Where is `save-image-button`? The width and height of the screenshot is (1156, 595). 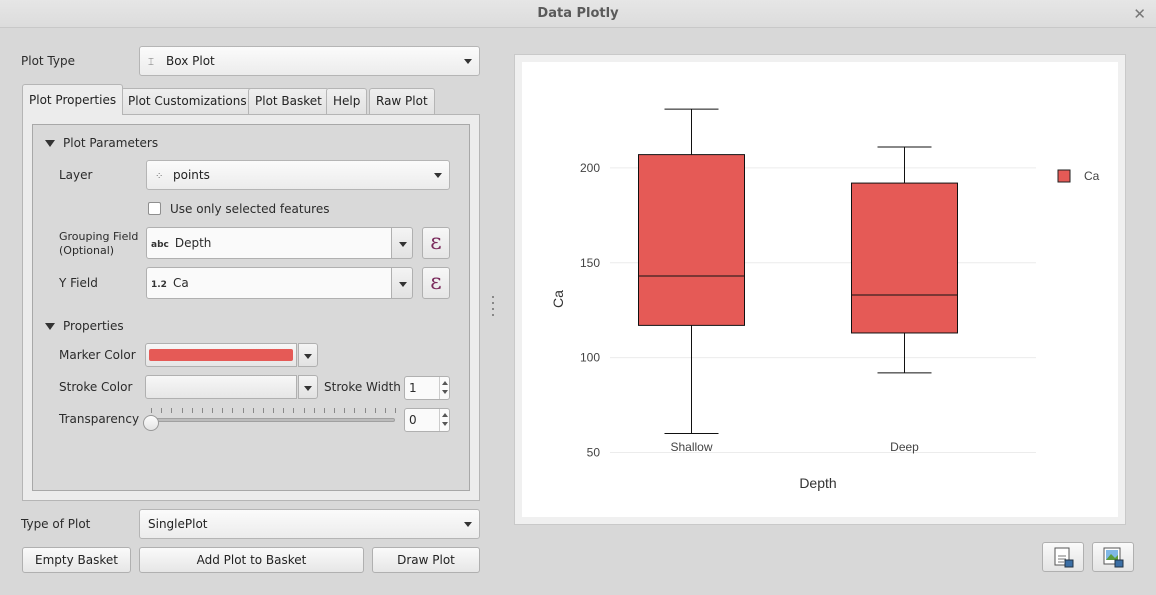
save-image-button is located at coordinates (1113, 557).